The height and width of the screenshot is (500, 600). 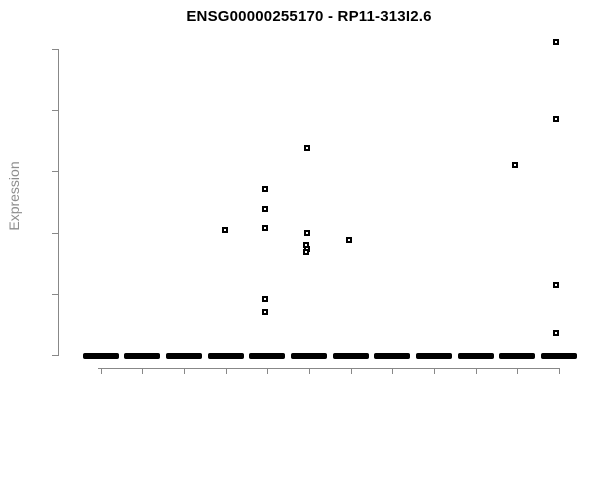 I want to click on chart-title: ENSG00000255170 - RP11-313I2.6, so click(x=309, y=16).